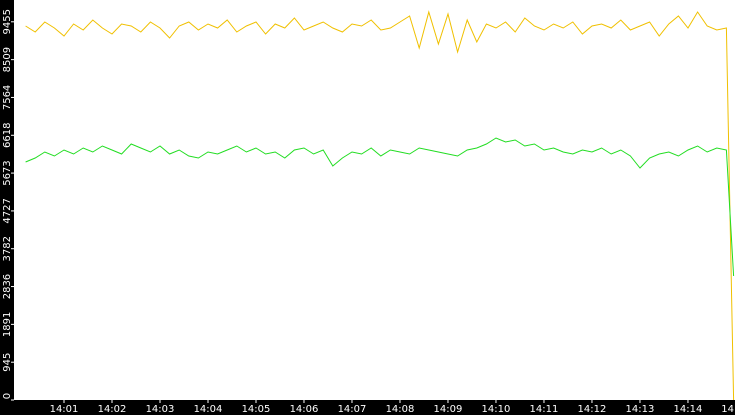 The height and width of the screenshot is (415, 735). Describe the element at coordinates (160, 409) in the screenshot. I see `x-tick-label: 14:03` at that location.